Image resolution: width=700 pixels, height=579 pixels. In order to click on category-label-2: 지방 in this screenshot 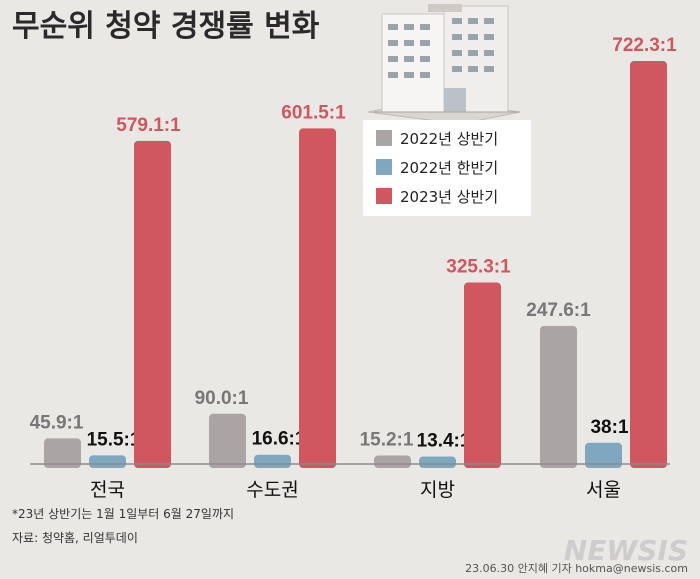, I will do `click(437, 490)`.